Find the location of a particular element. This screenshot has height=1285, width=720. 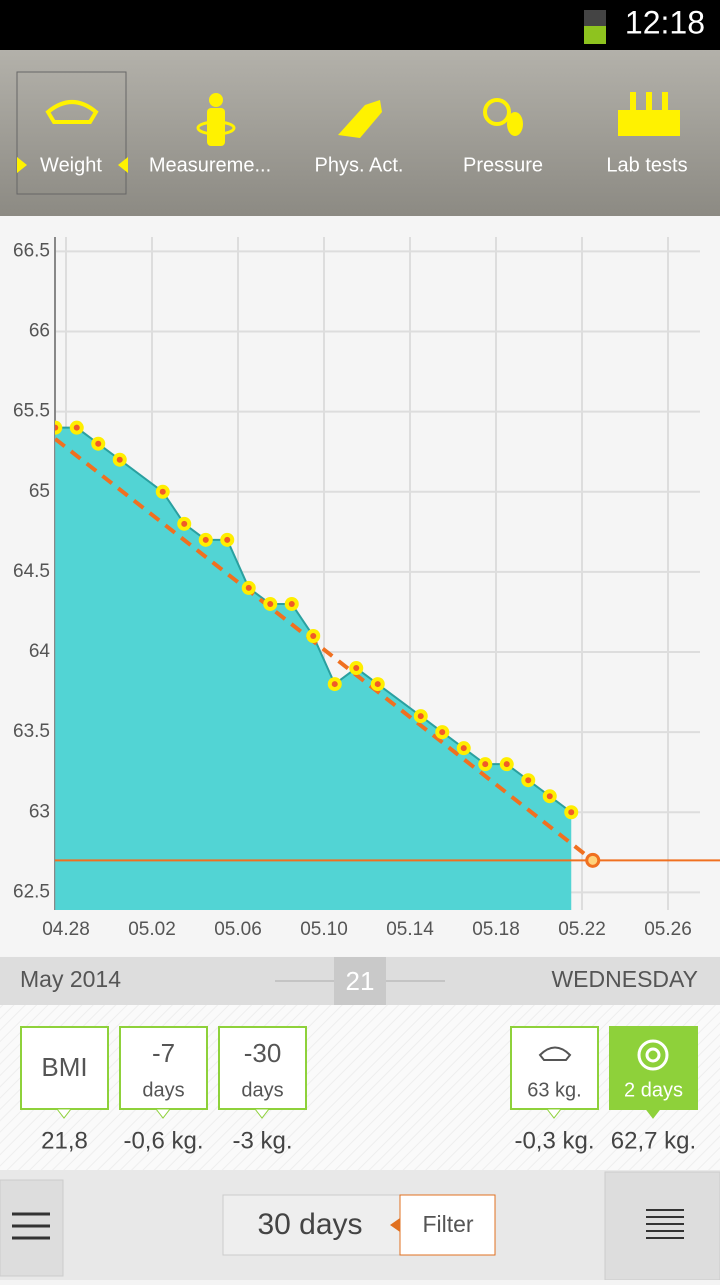

x-tick-label: 05.26 is located at coordinates (668, 929).